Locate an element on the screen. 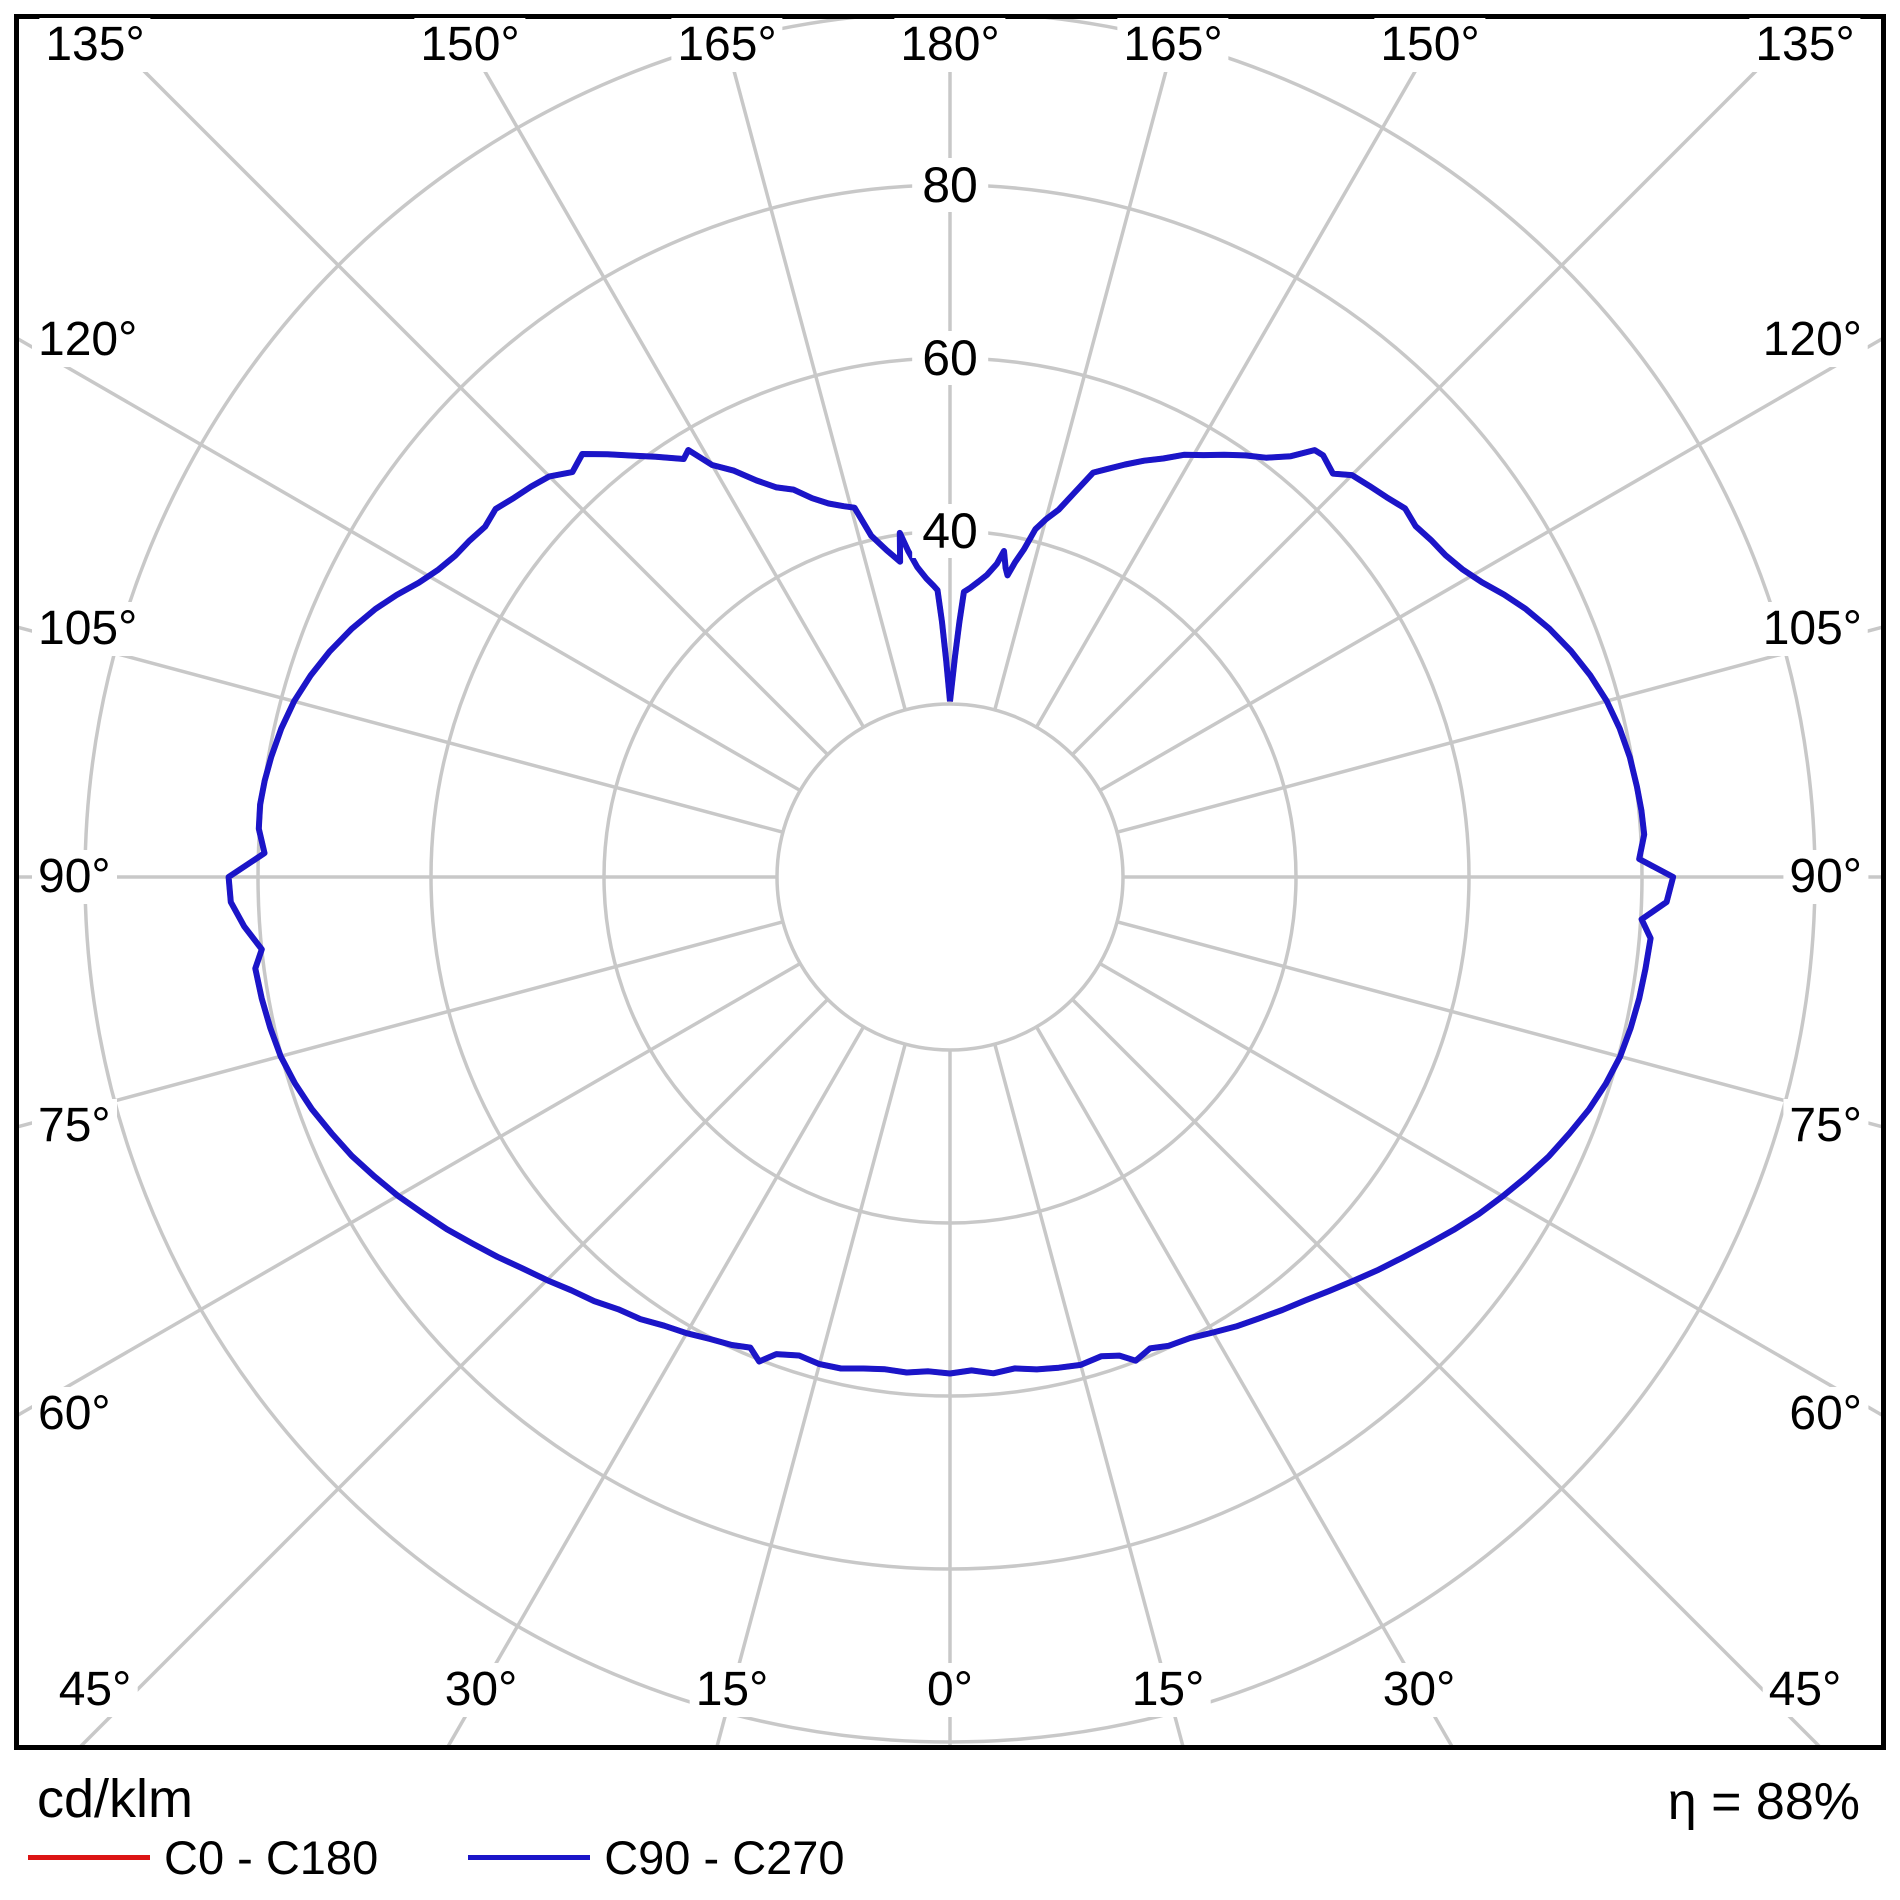 The height and width of the screenshot is (1900, 1900). legend-item-c0-c180: C0 - C180 is located at coordinates (203, 1857).